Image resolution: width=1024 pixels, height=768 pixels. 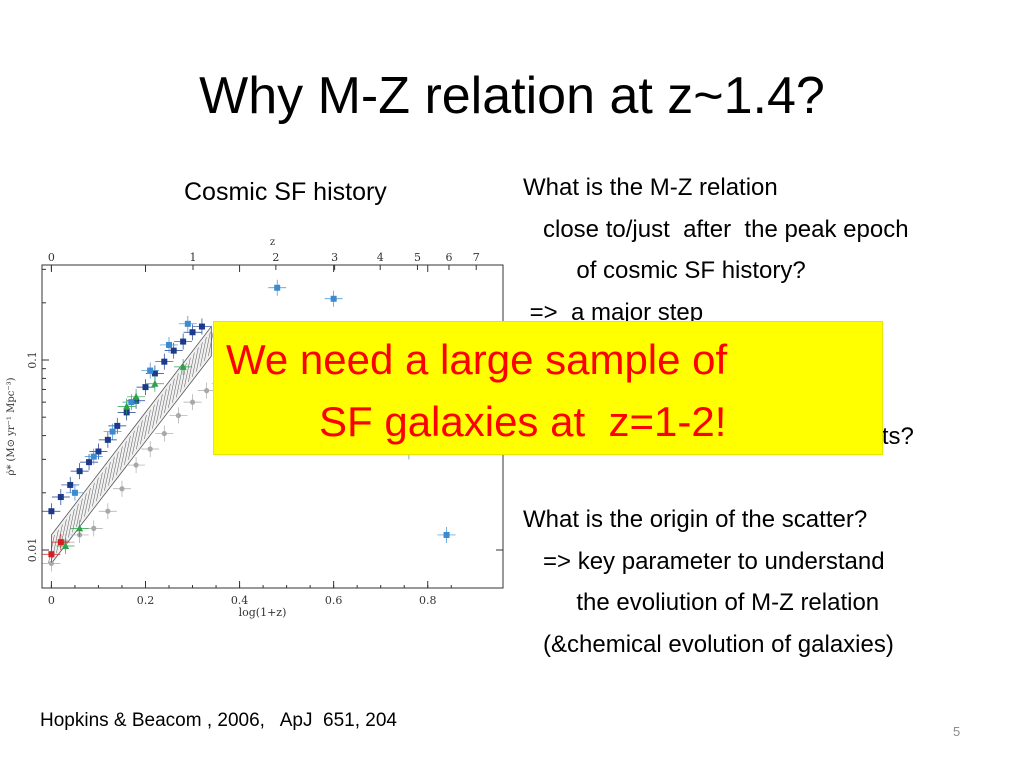 I want to click on chart-heading: Cosmic SF history, so click(x=285, y=192).